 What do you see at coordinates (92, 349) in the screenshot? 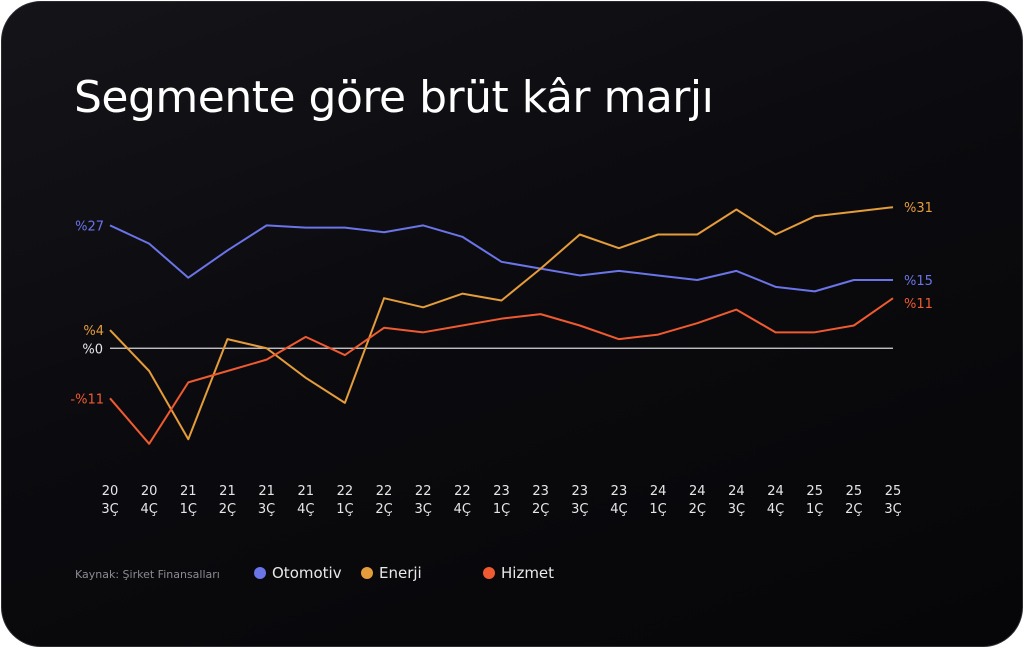
I see `zero-label: %0` at bounding box center [92, 349].